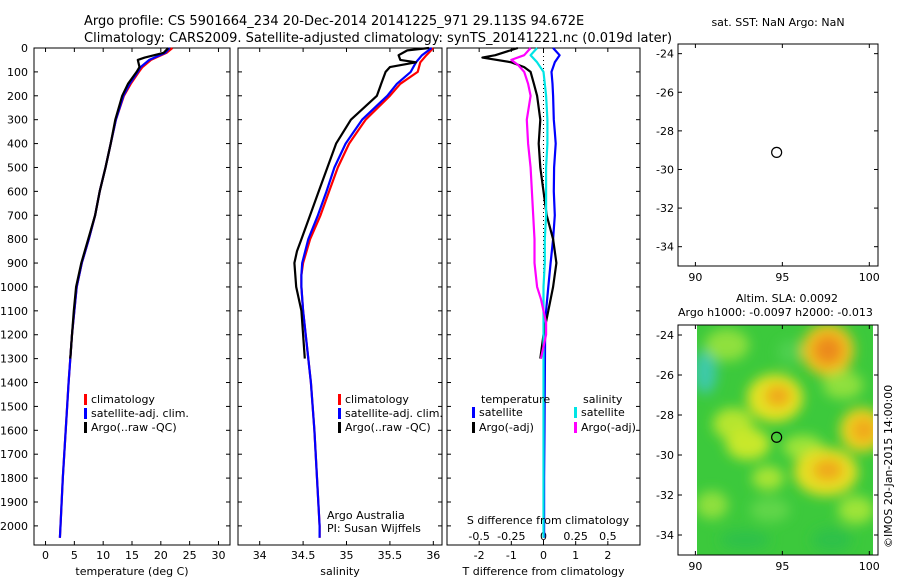  What do you see at coordinates (511, 555) in the screenshot?
I see `difference-xtick-label: -1` at bounding box center [511, 555].